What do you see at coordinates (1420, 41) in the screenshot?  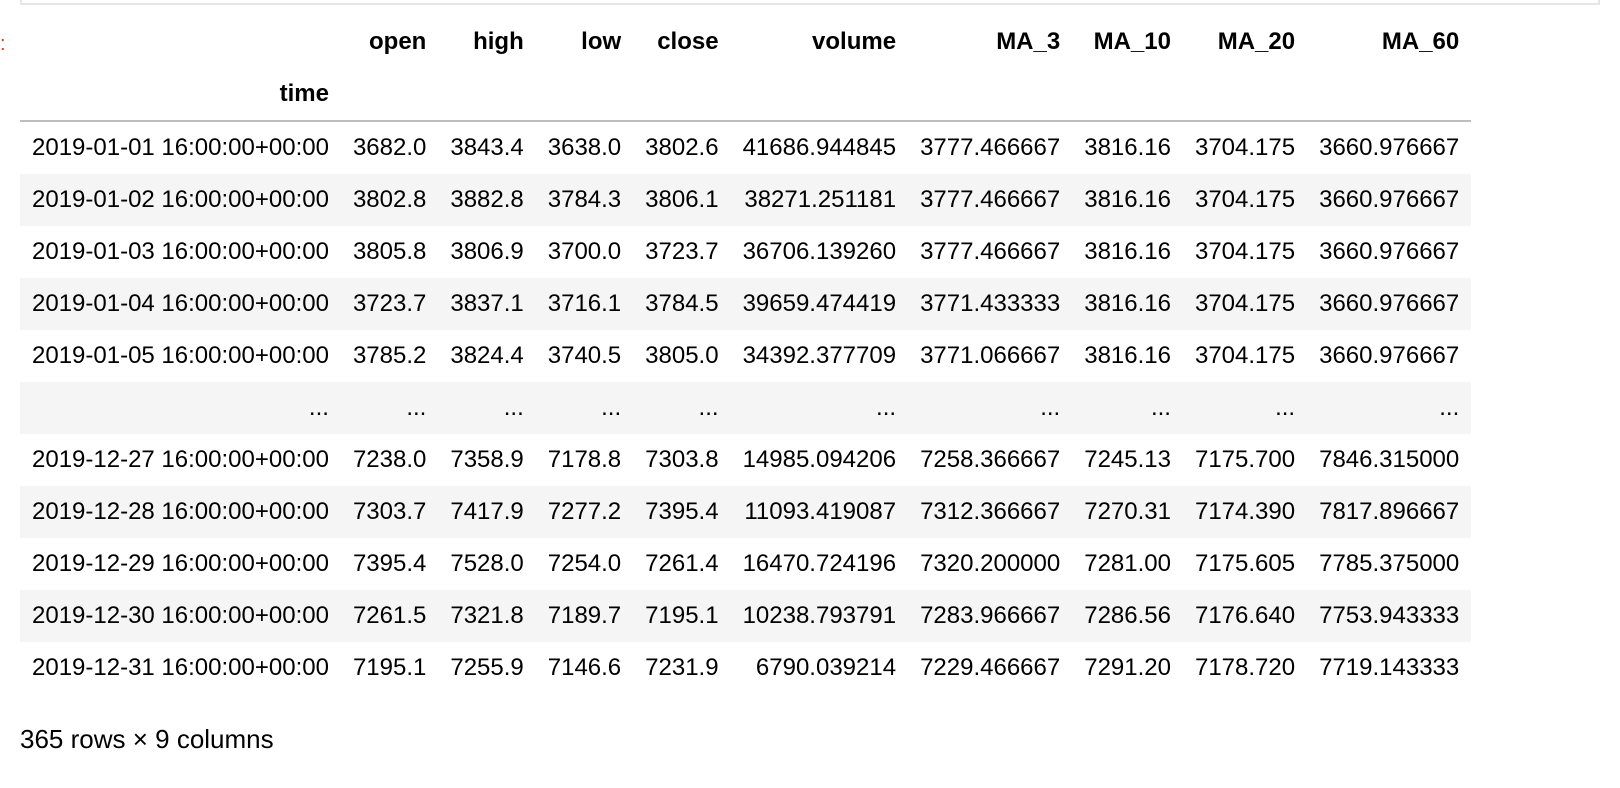 I see `column-header: MA_60` at bounding box center [1420, 41].